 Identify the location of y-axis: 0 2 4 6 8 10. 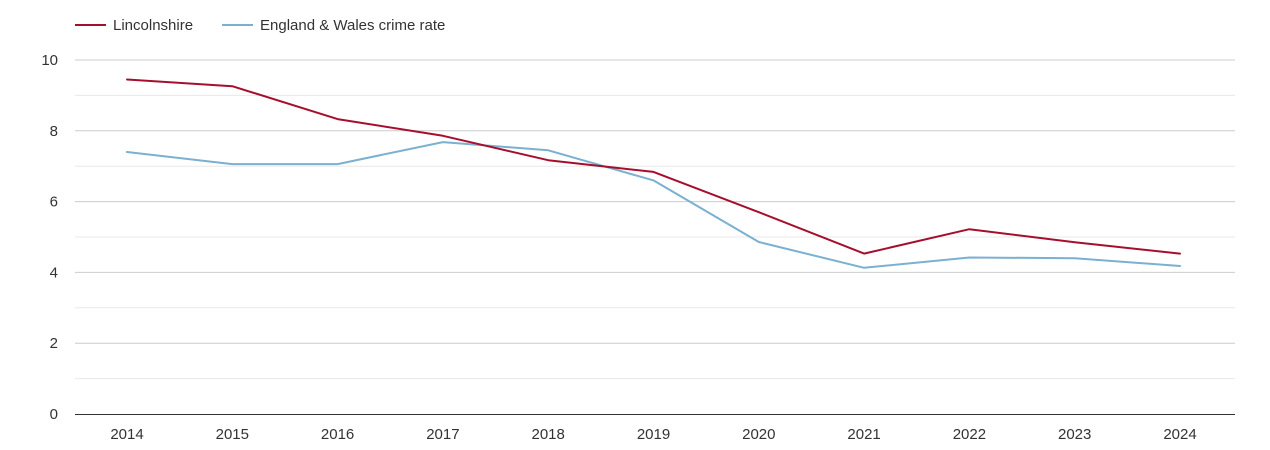
(49, 237).